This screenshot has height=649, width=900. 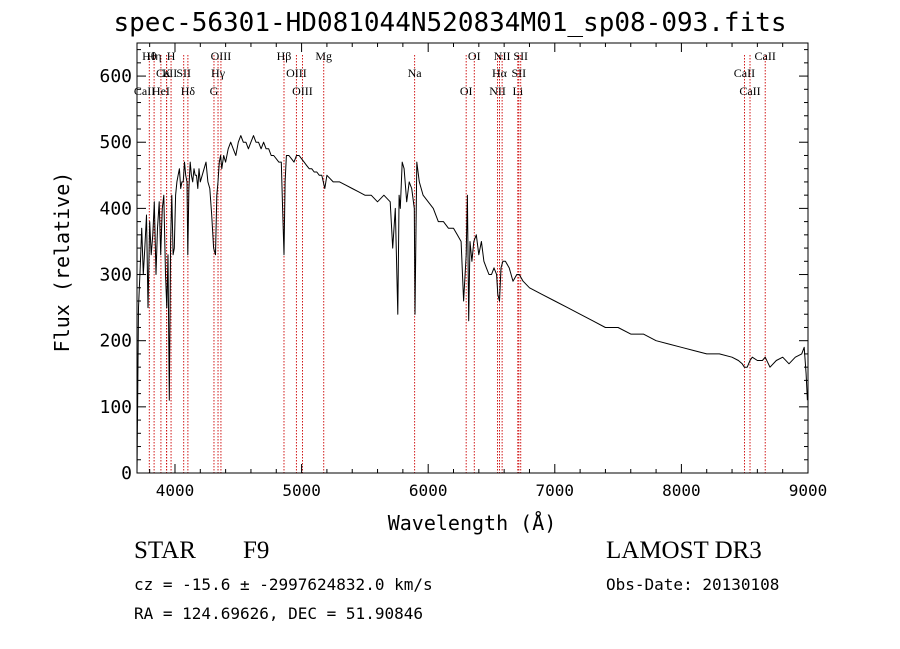 What do you see at coordinates (126, 473) in the screenshot?
I see `y-tick-label-0: 0` at bounding box center [126, 473].